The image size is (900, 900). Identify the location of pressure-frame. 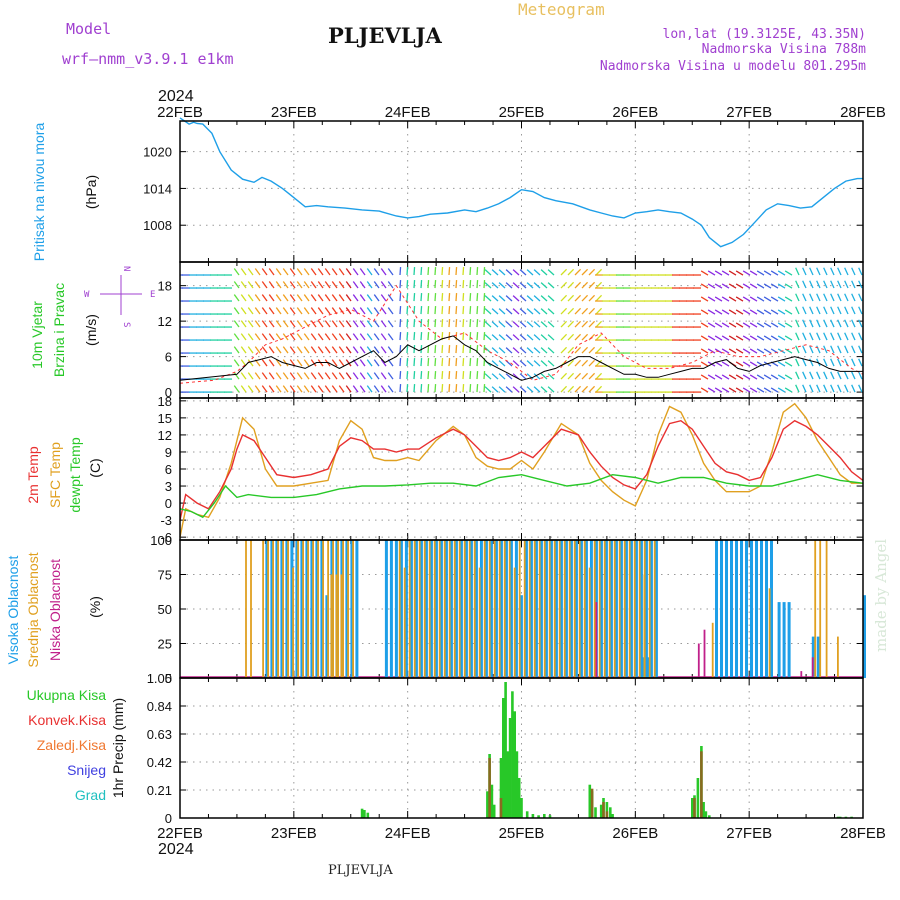
(521, 191).